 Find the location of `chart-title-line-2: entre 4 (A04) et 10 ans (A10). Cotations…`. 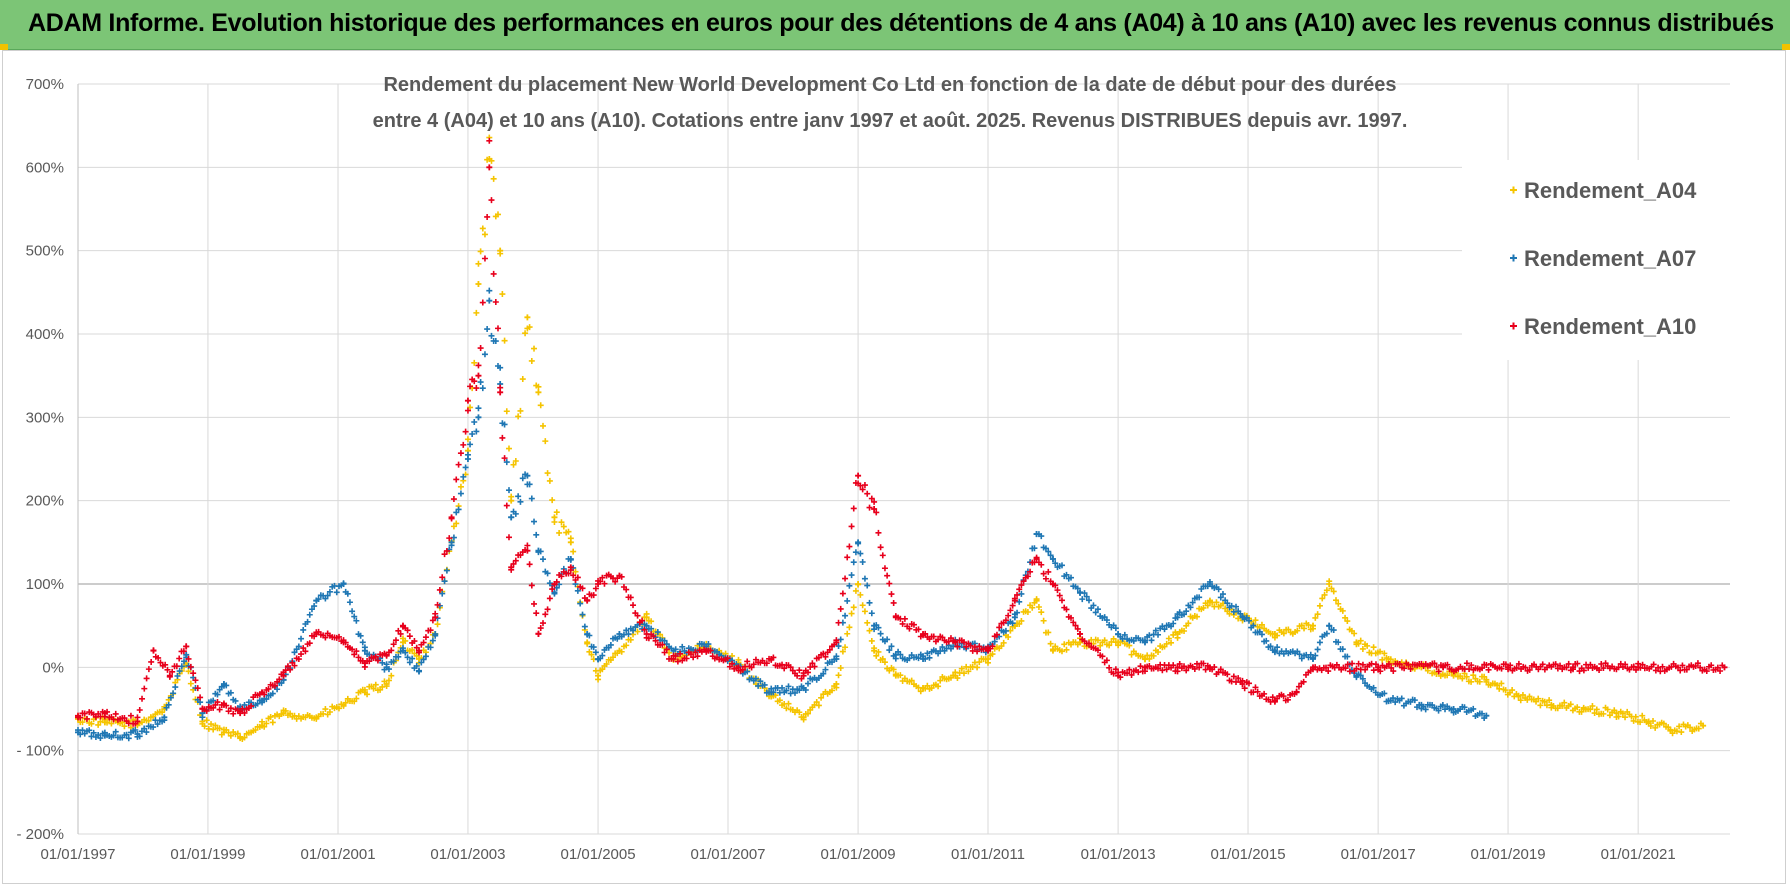

chart-title-line-2: entre 4 (A04) et 10 ans (A10). Cotations… is located at coordinates (890, 121).